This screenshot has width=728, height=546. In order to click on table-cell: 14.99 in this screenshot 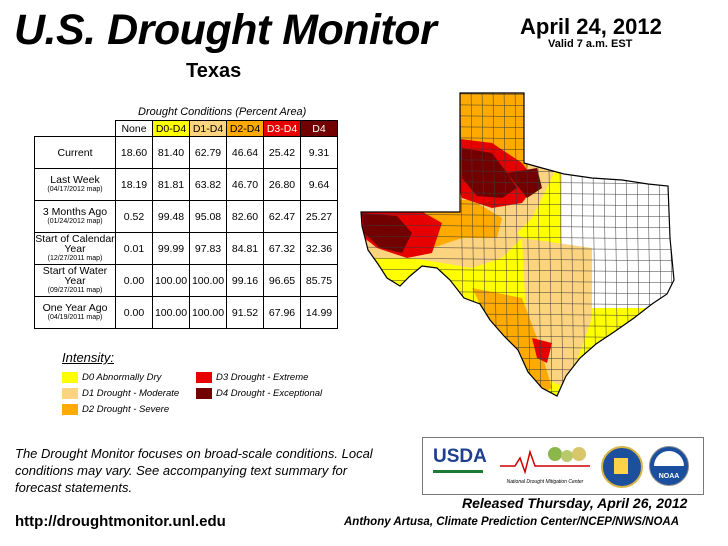, I will do `click(319, 312)`.